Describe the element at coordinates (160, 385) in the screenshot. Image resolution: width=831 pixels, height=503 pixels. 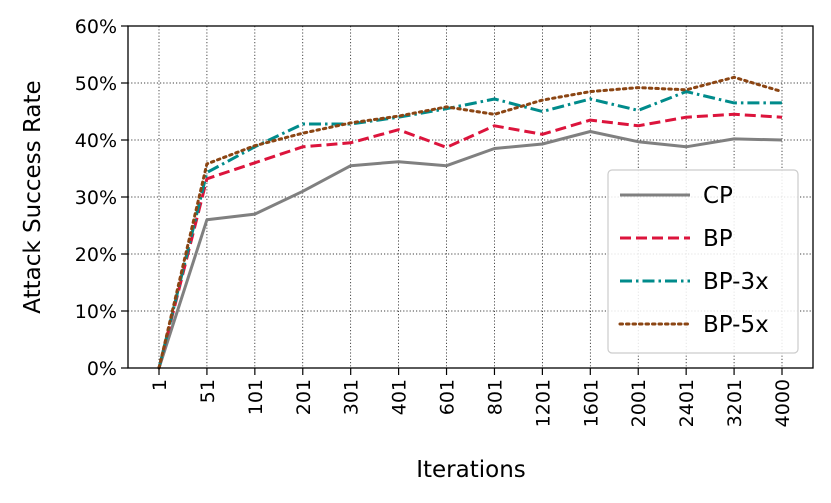
I see `x-tick-label: 1` at that location.